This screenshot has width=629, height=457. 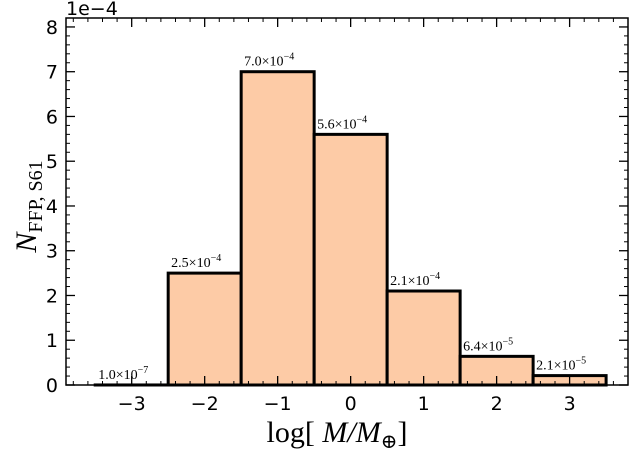 I want to click on x-tick-label: 2, so click(x=497, y=404).